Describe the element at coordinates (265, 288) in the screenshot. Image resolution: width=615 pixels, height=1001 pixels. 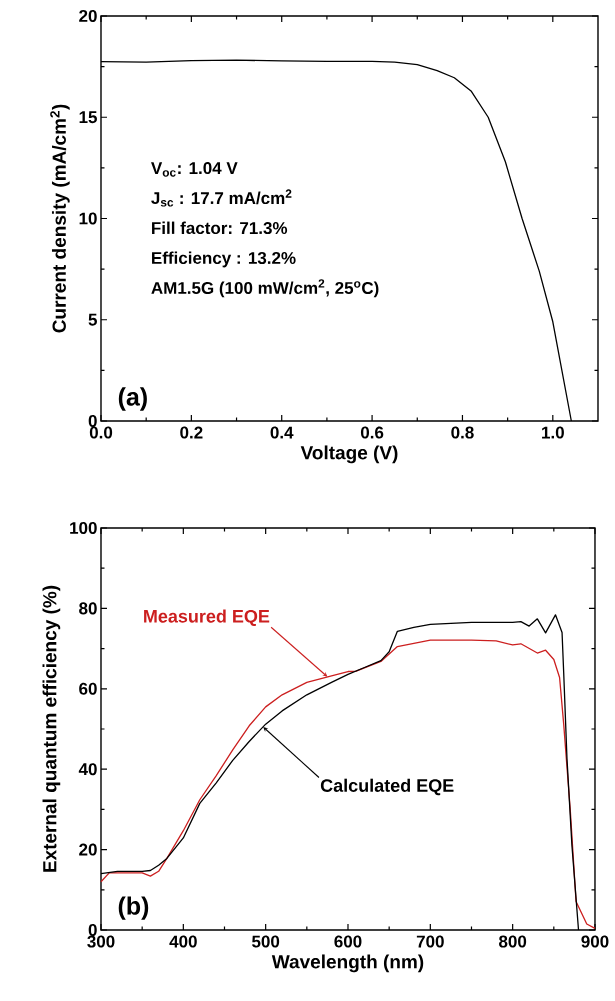
I see `annotation: AM1.5G (100 mW/cm$^{2}$, 25$^{o}$C)` at that location.